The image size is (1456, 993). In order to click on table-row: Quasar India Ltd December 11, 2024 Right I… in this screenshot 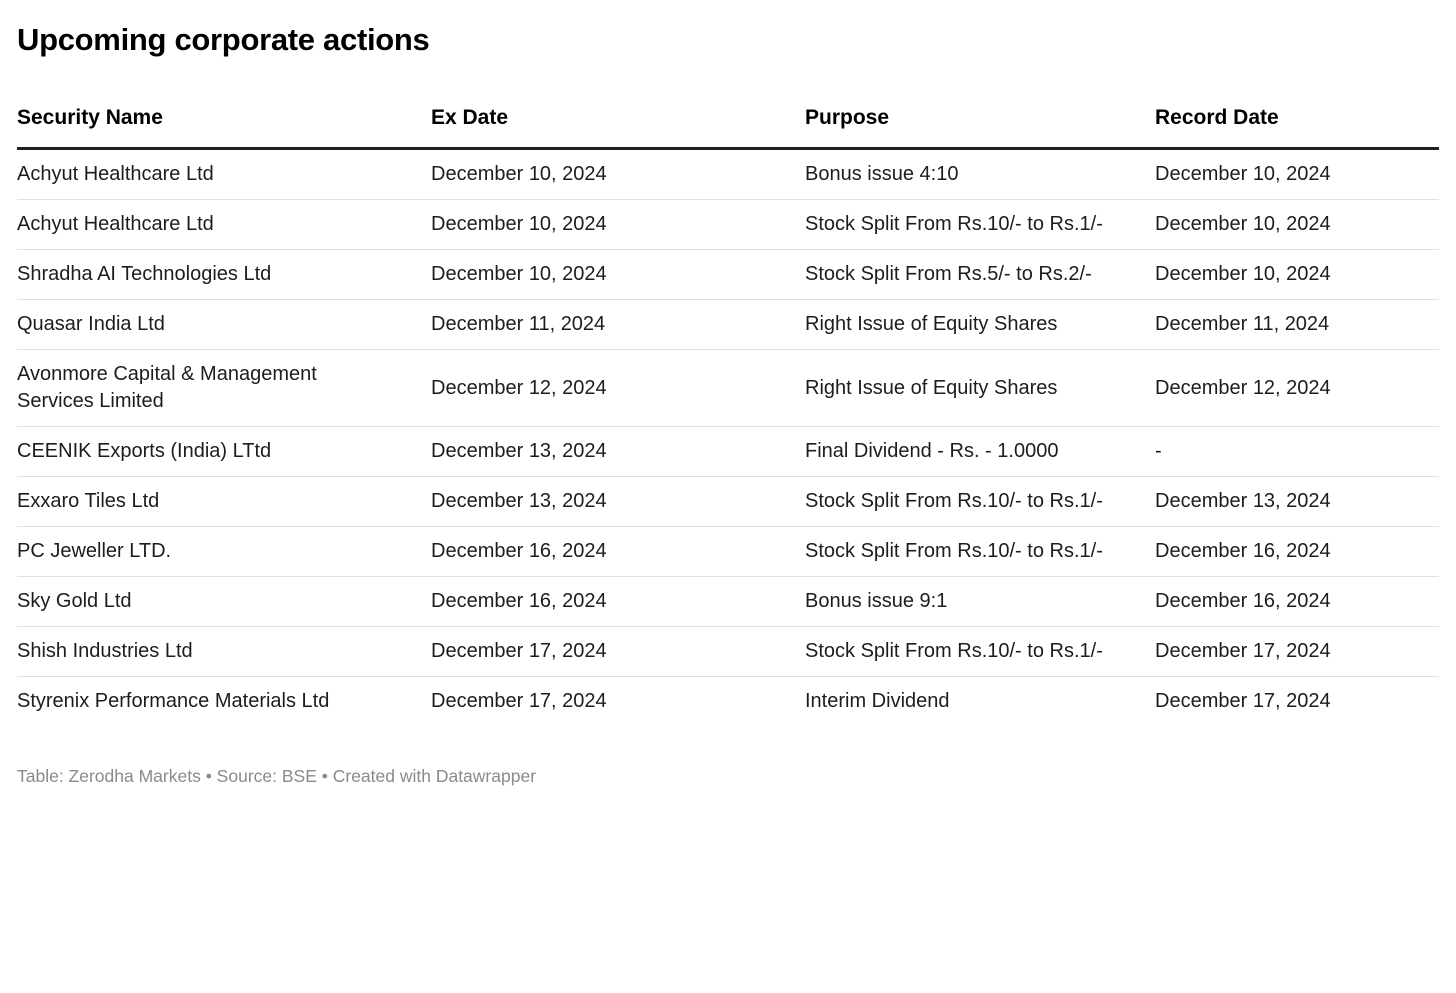, I will do `click(728, 324)`.